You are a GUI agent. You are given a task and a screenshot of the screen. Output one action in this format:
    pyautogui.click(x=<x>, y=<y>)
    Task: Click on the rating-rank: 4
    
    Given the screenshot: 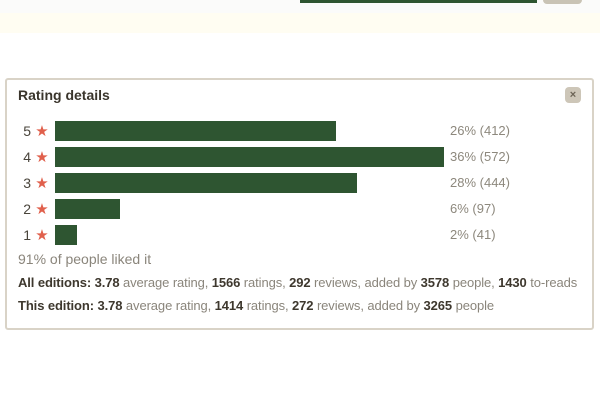 What is the action you would take?
    pyautogui.click(x=27, y=157)
    